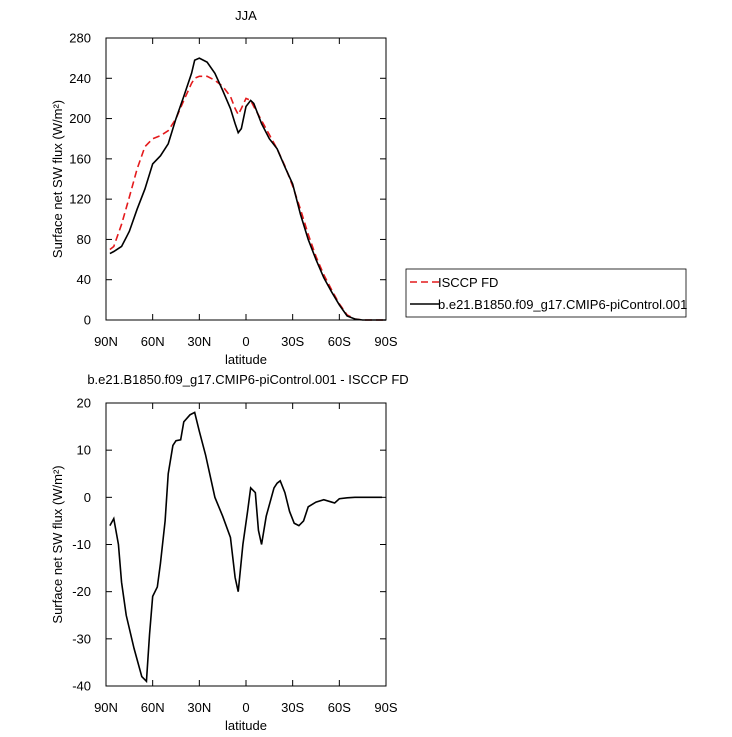  What do you see at coordinates (84, 450) in the screenshot?
I see `y-tick-label: 10` at bounding box center [84, 450].